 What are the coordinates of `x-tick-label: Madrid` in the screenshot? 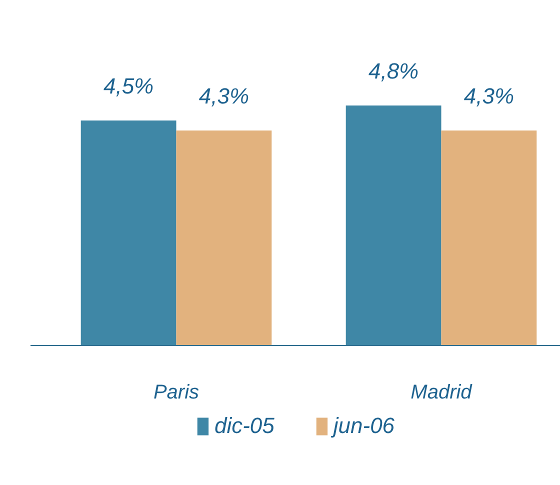 It's located at (441, 393).